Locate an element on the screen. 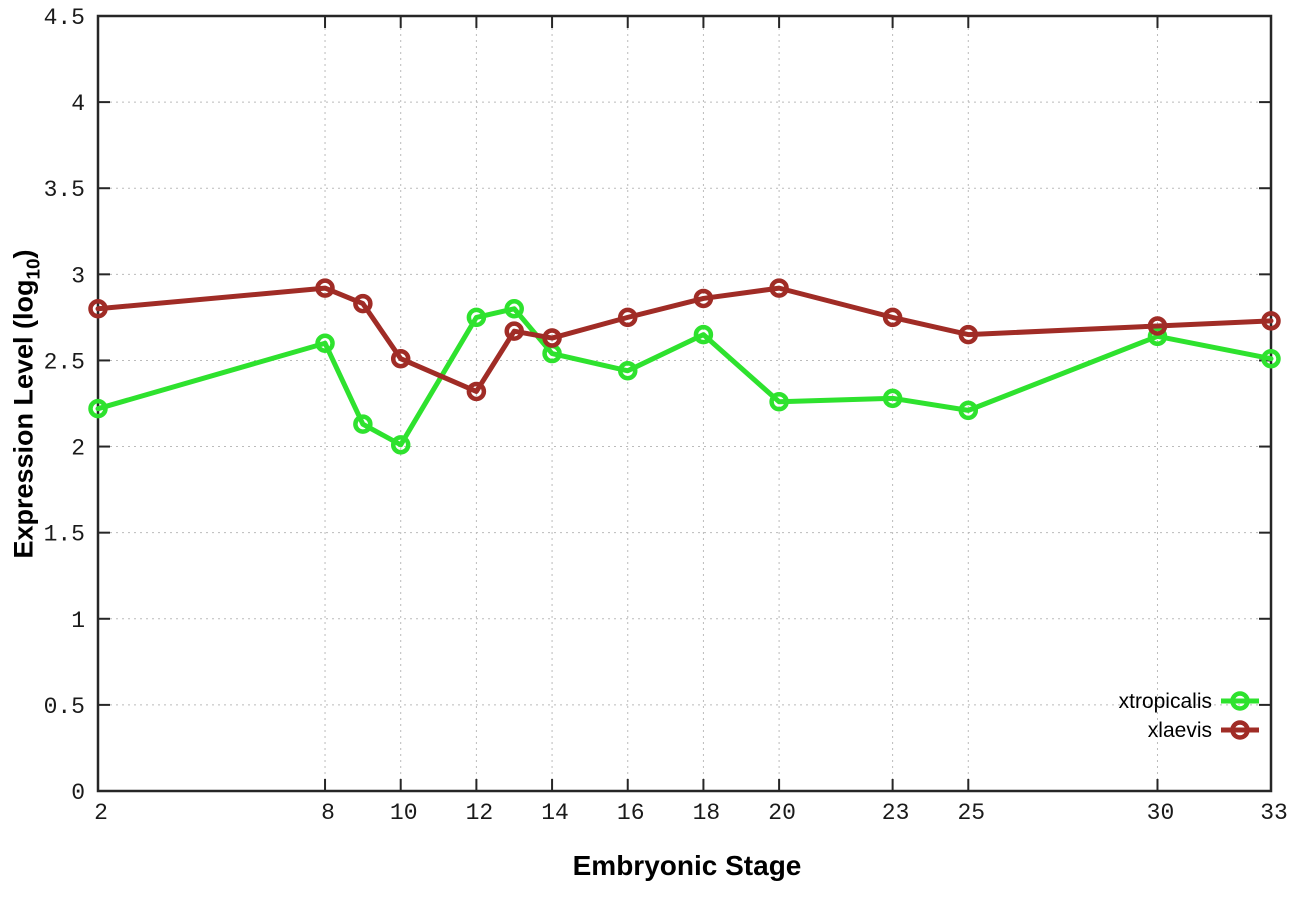 Image resolution: width=1296 pixels, height=912 pixels. x-tick-label: 10 is located at coordinates (404, 813).